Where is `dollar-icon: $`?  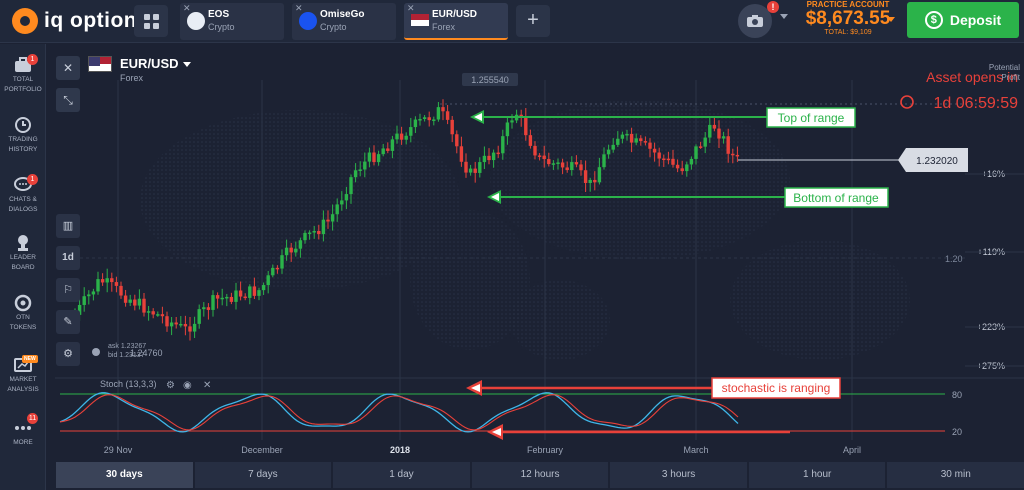 dollar-icon: $ is located at coordinates (933, 20).